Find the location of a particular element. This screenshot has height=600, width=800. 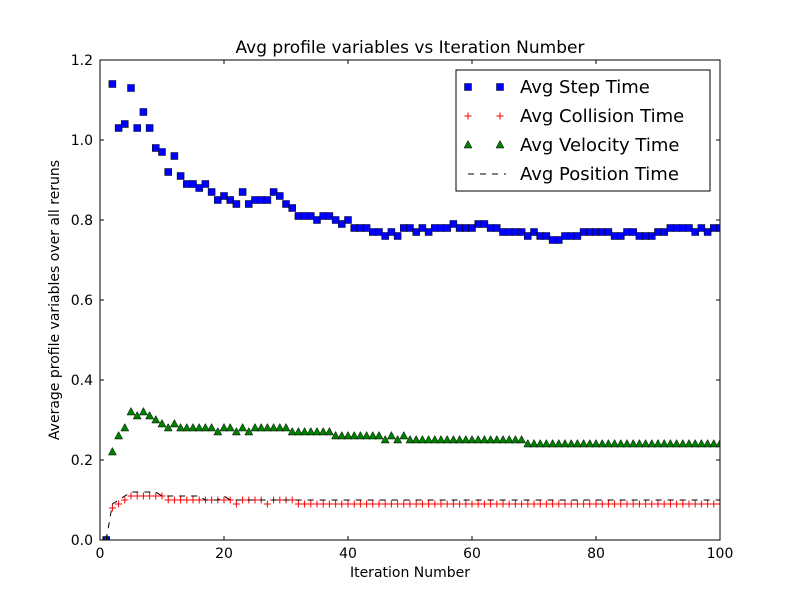

x-tick-label: 100 is located at coordinates (720, 554).